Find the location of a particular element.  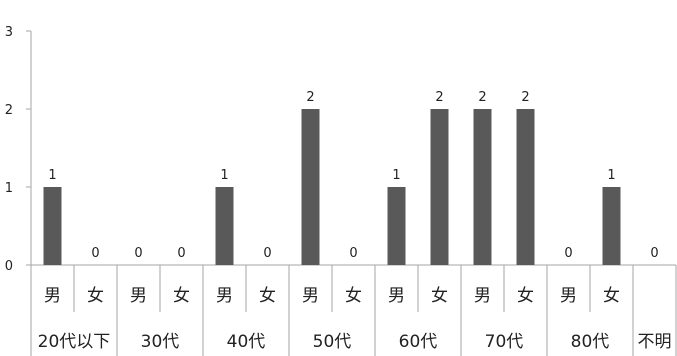

group-label: 50代 is located at coordinates (332, 342).